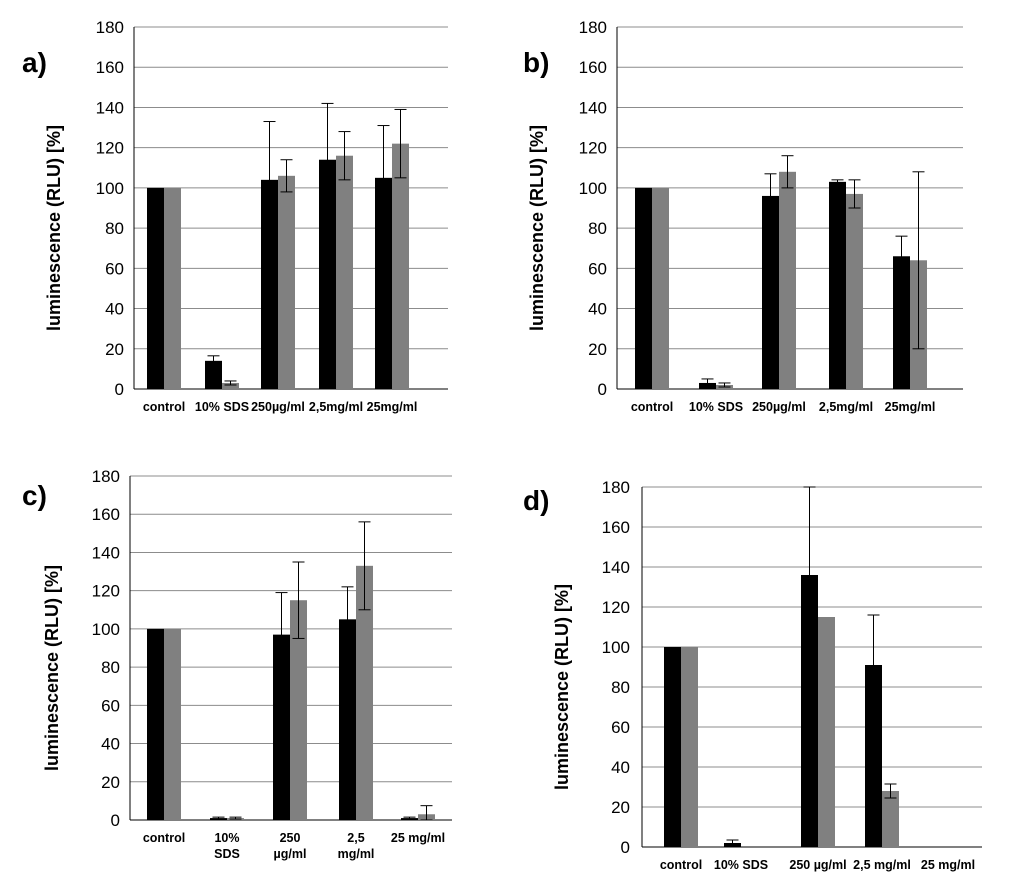 The width and height of the screenshot is (1024, 885). What do you see at coordinates (817, 865) in the screenshot?
I see `x-tick-label: 250 µg/ml` at bounding box center [817, 865].